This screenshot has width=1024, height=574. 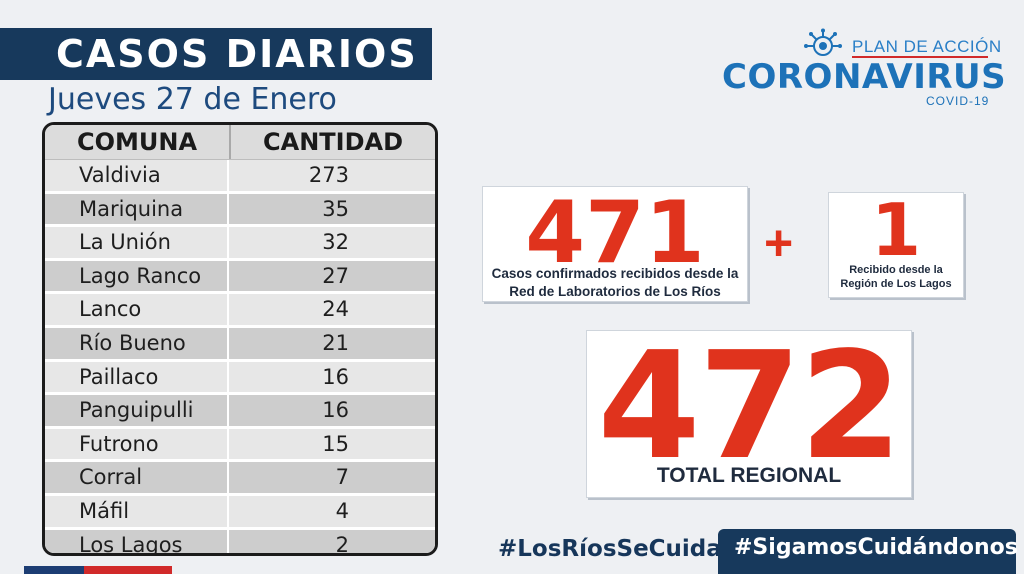 I want to click on other-caption-line-2: Región de Los Lagos, so click(x=896, y=284).